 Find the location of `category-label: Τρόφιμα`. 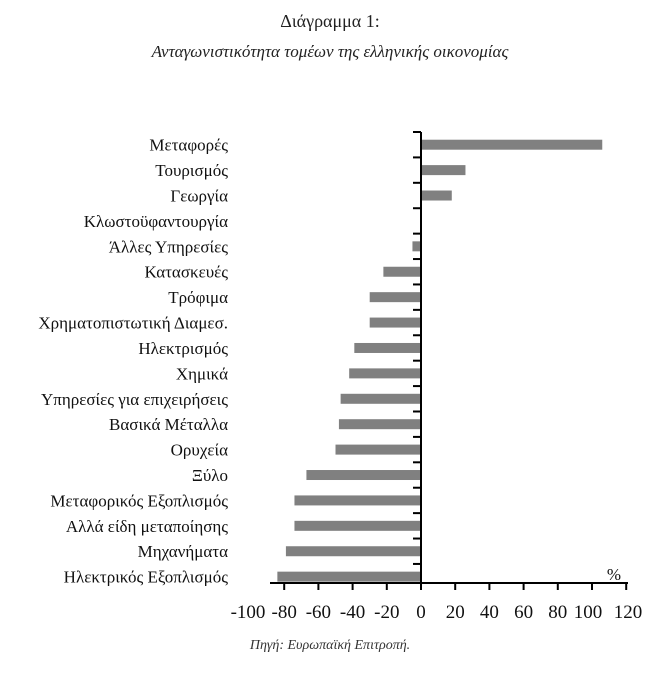

category-label: Τρόφιμα is located at coordinates (198, 297).